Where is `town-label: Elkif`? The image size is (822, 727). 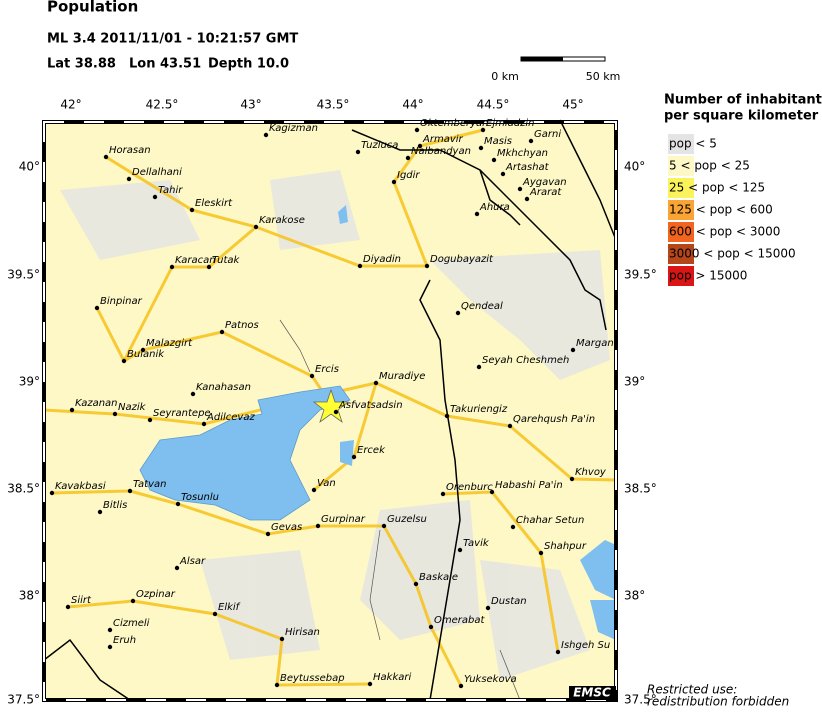
town-label: Elkif is located at coordinates (229, 607).